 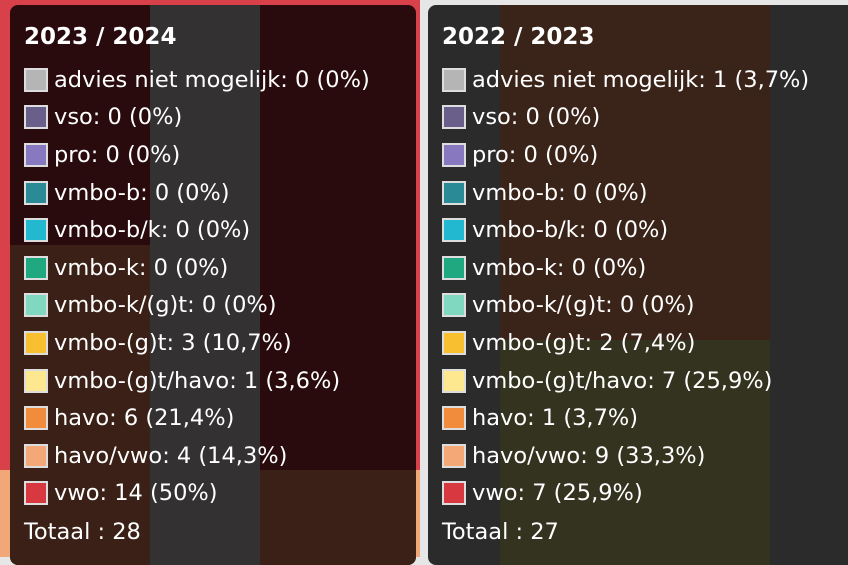 I want to click on legend-row: vmbo-(g)t/havo: 1 (3,6%), so click(x=197, y=381).